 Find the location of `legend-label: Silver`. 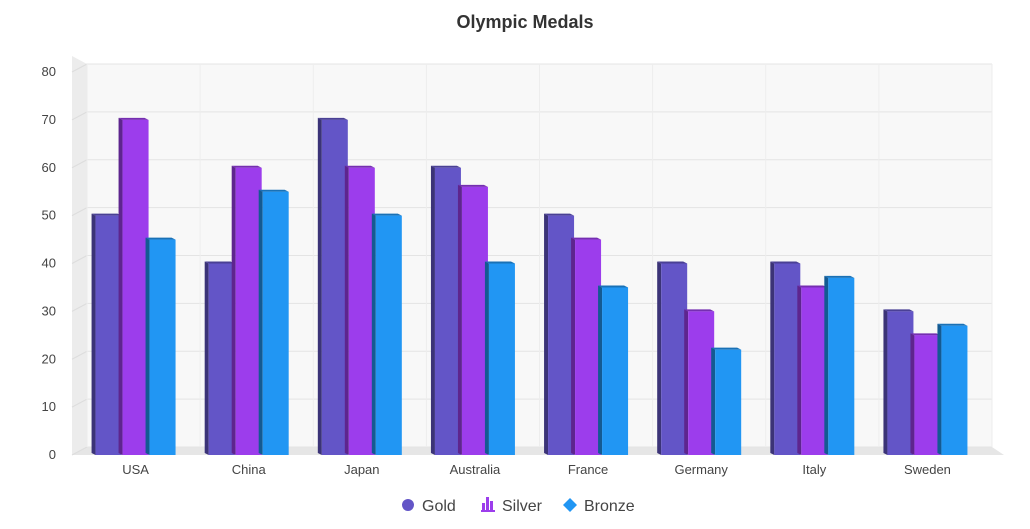

legend-label: Silver is located at coordinates (522, 506).